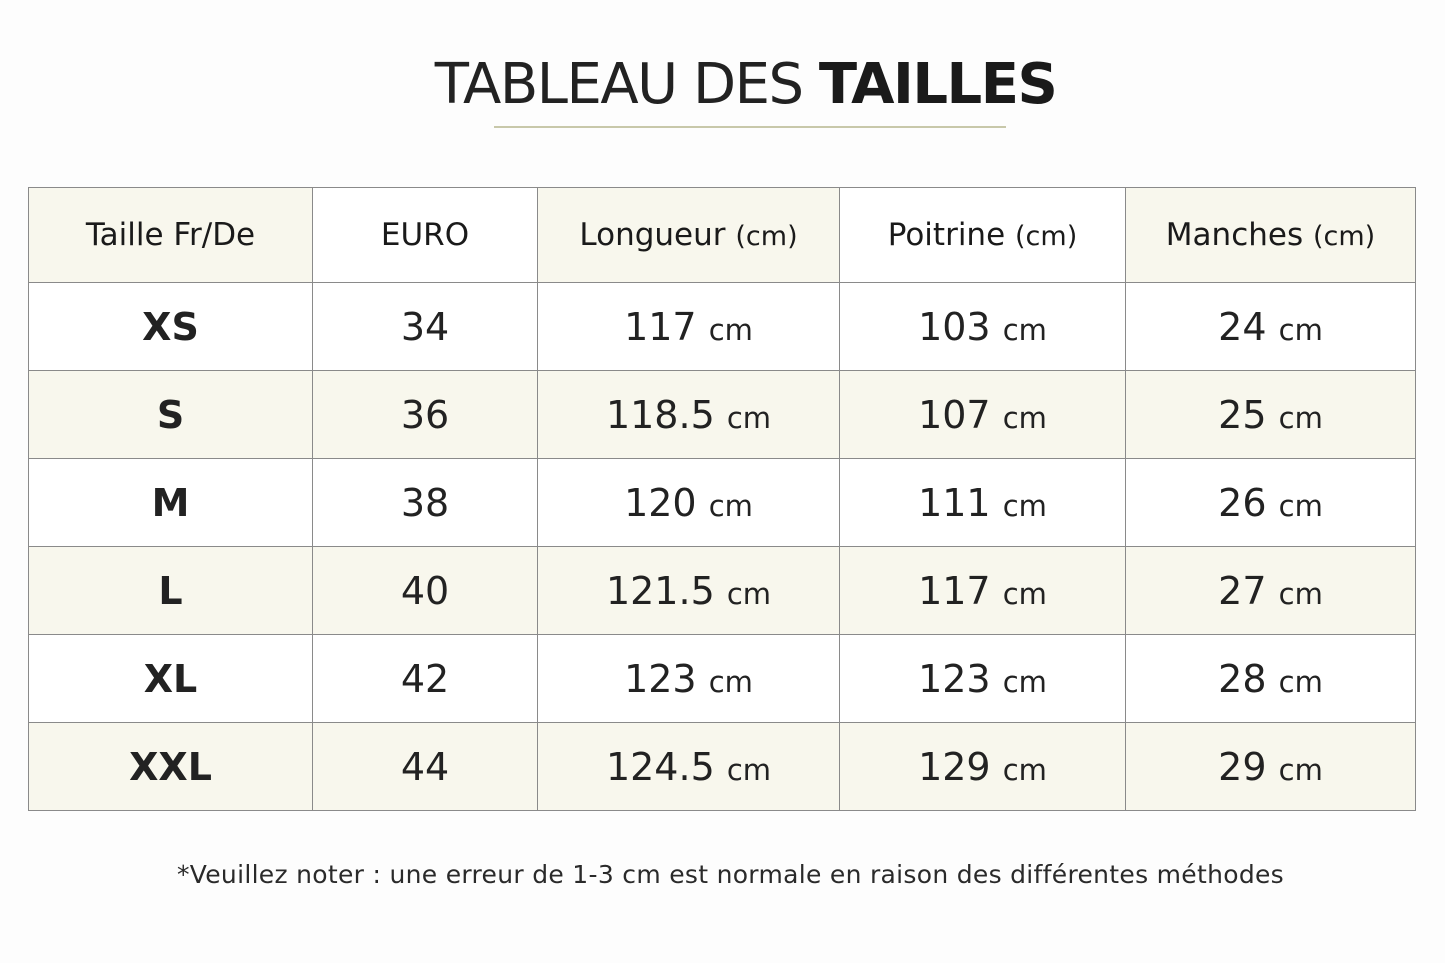 The width and height of the screenshot is (1445, 963). I want to click on header-euro: EURO, so click(425, 235).